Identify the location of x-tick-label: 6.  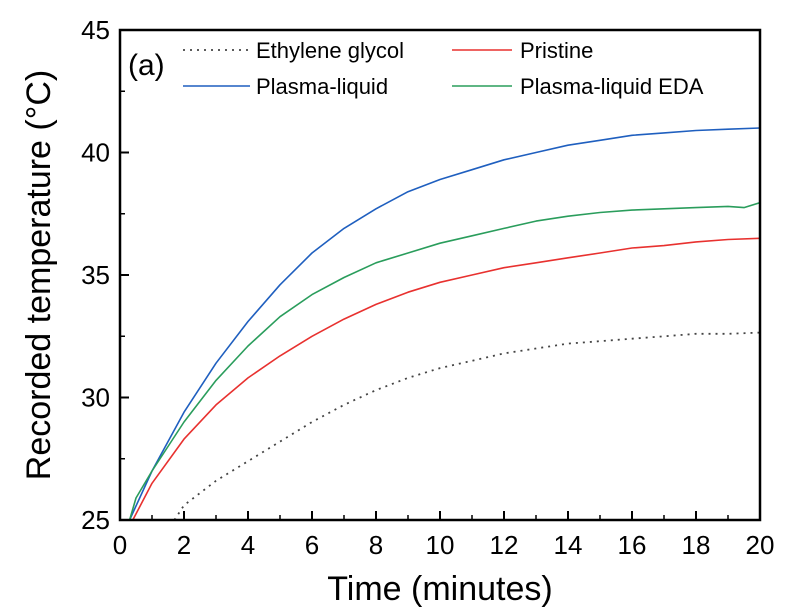
(312, 545).